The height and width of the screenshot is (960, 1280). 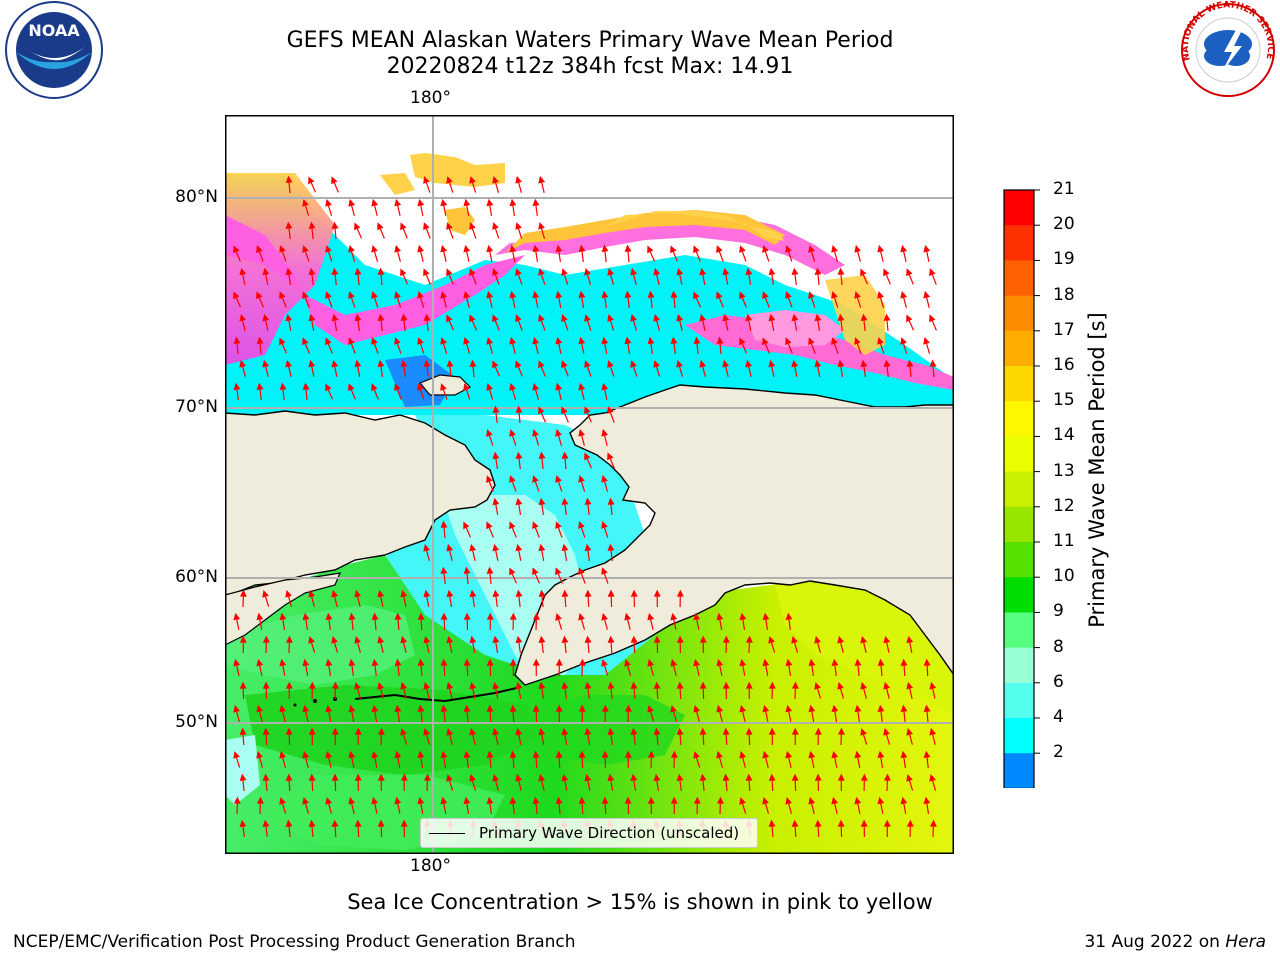 I want to click on colorbar-tick-label: 10, so click(x=1064, y=576).